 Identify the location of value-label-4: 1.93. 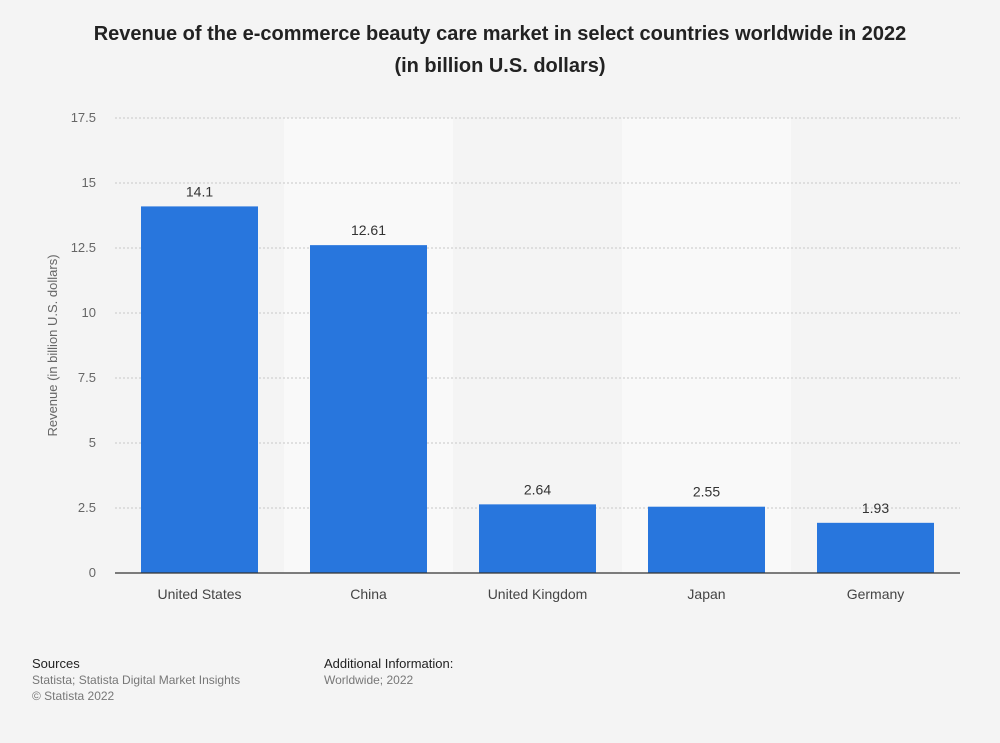
(875, 508).